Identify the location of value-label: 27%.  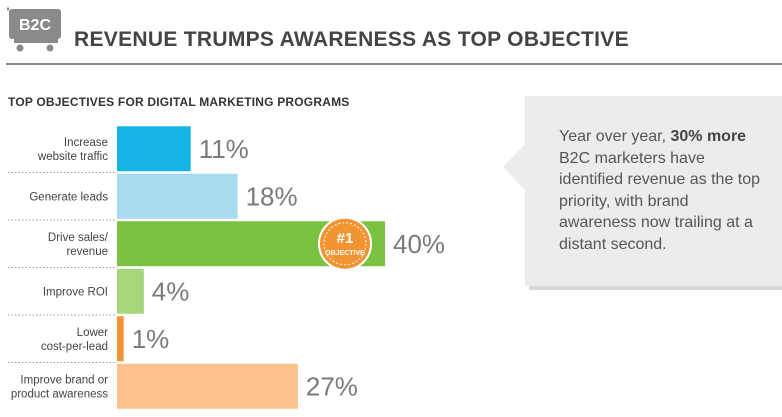
(332, 386).